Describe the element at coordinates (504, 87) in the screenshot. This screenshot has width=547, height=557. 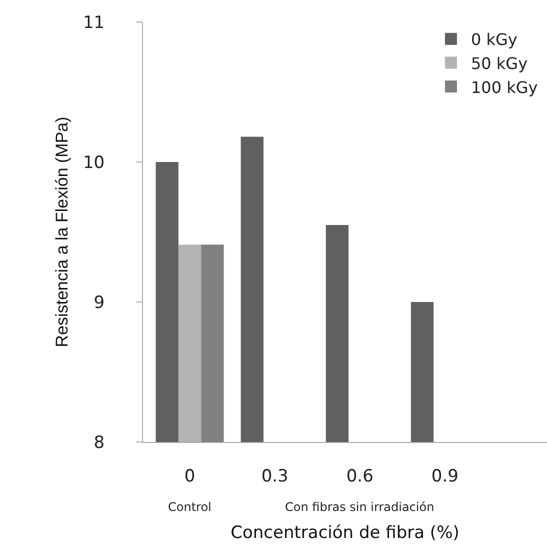
I see `legend-label: 100 kGy` at that location.